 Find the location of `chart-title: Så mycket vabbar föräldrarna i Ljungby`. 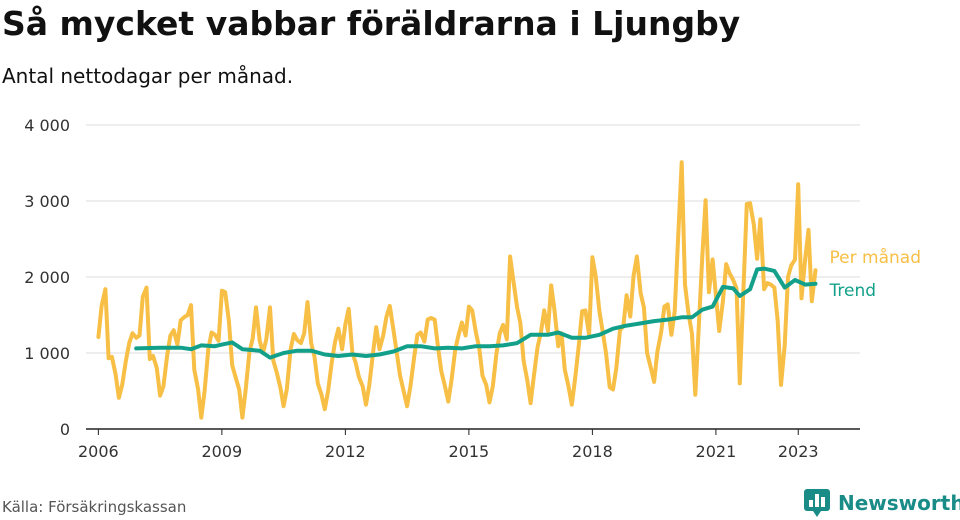

chart-title: Så mycket vabbar föräldrarna i Ljungby is located at coordinates (371, 23).